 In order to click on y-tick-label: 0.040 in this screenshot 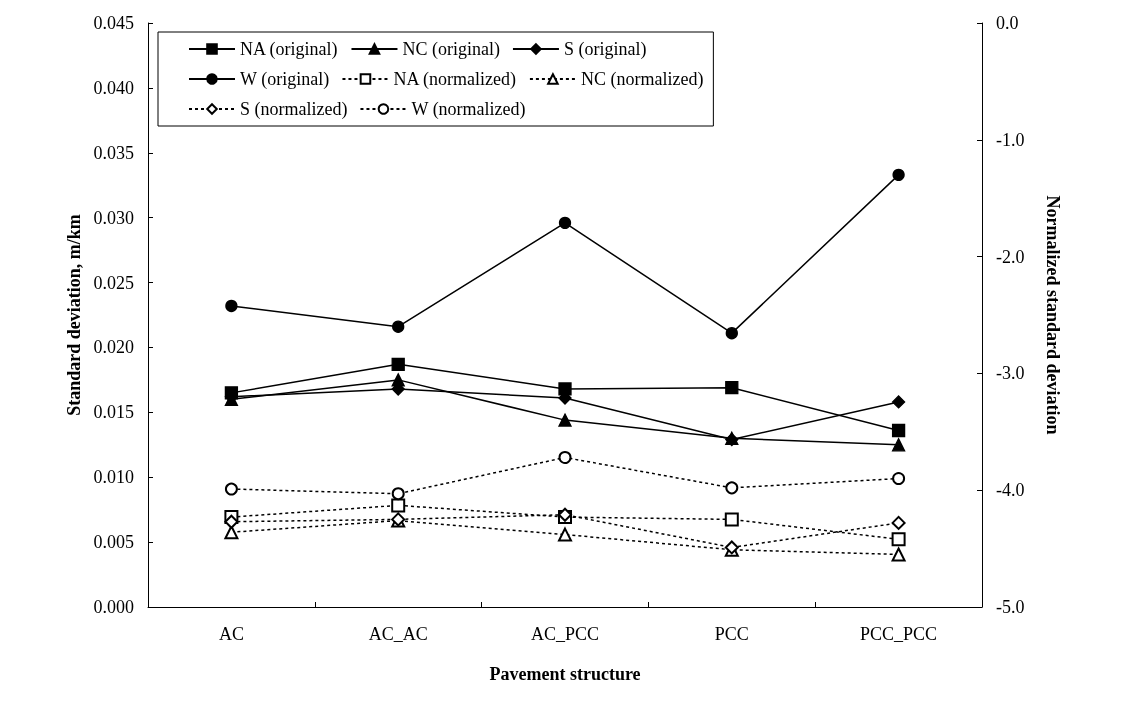, I will do `click(113, 87)`.